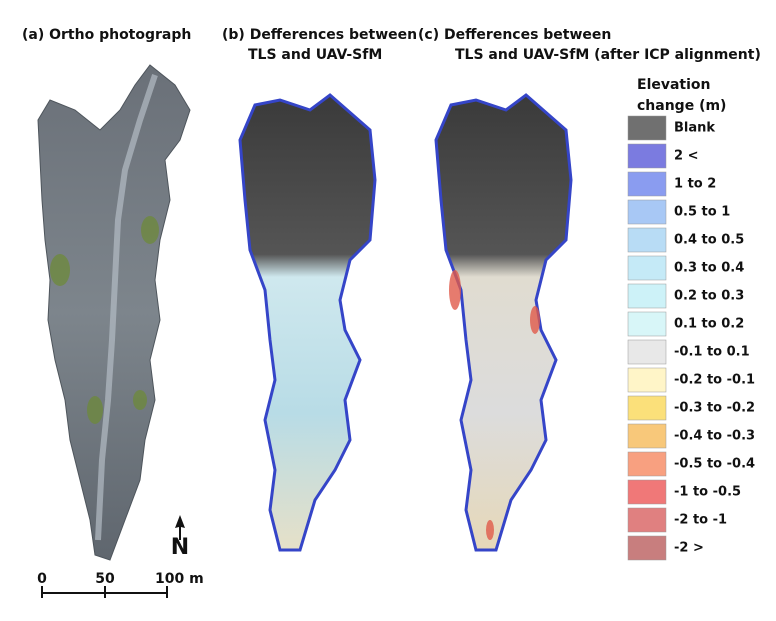  I want to click on legend-title: change (m), so click(681, 106).